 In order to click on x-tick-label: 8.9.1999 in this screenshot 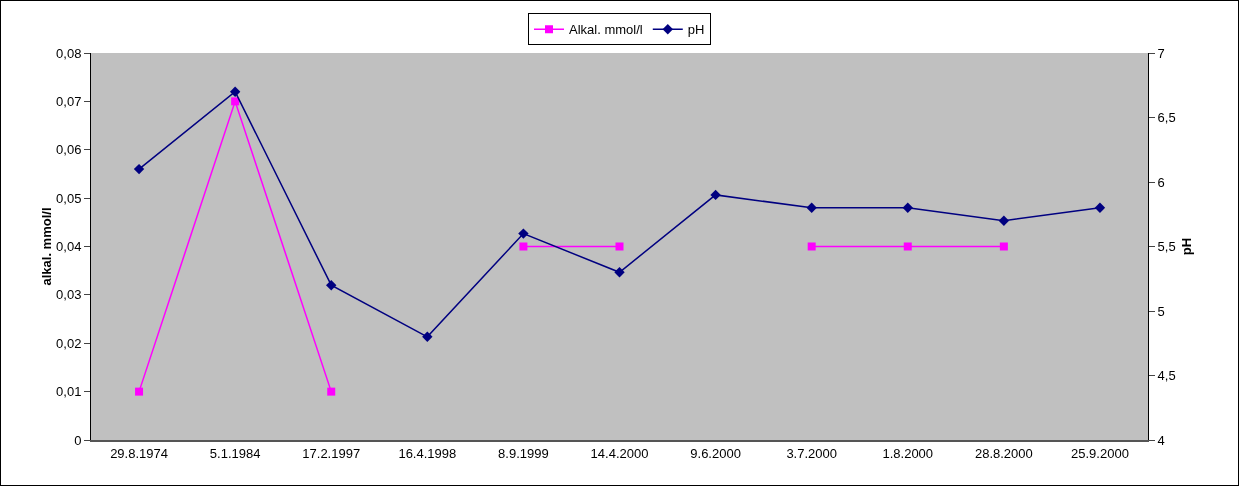, I will do `click(523, 453)`.